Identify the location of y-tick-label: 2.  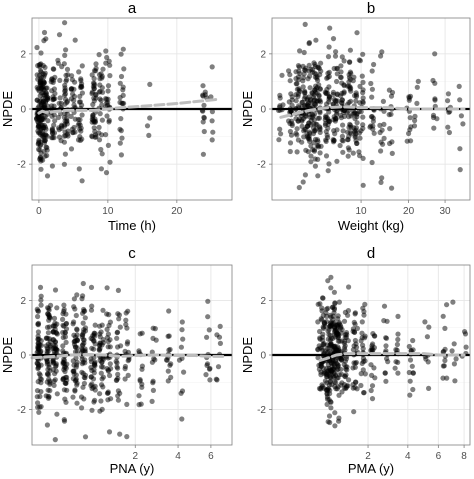
(23, 301).